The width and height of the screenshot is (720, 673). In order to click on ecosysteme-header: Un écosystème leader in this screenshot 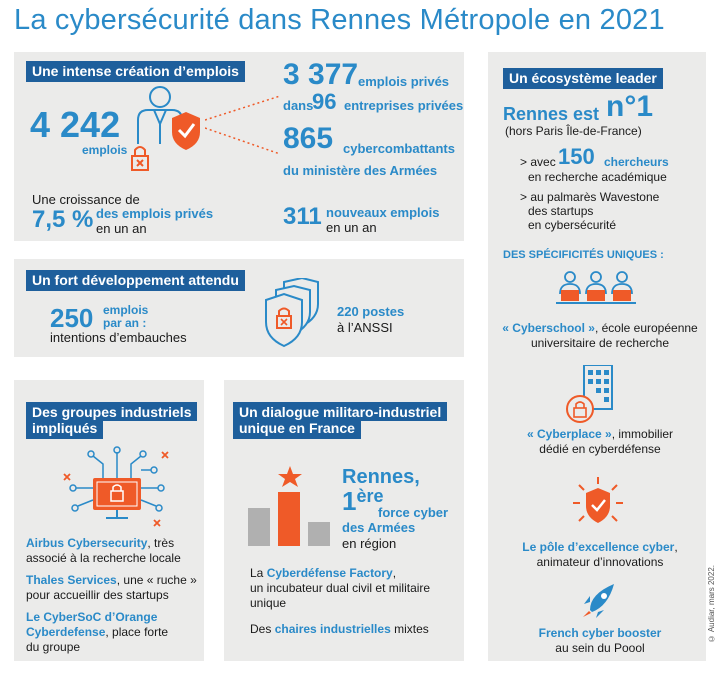, I will do `click(583, 78)`.